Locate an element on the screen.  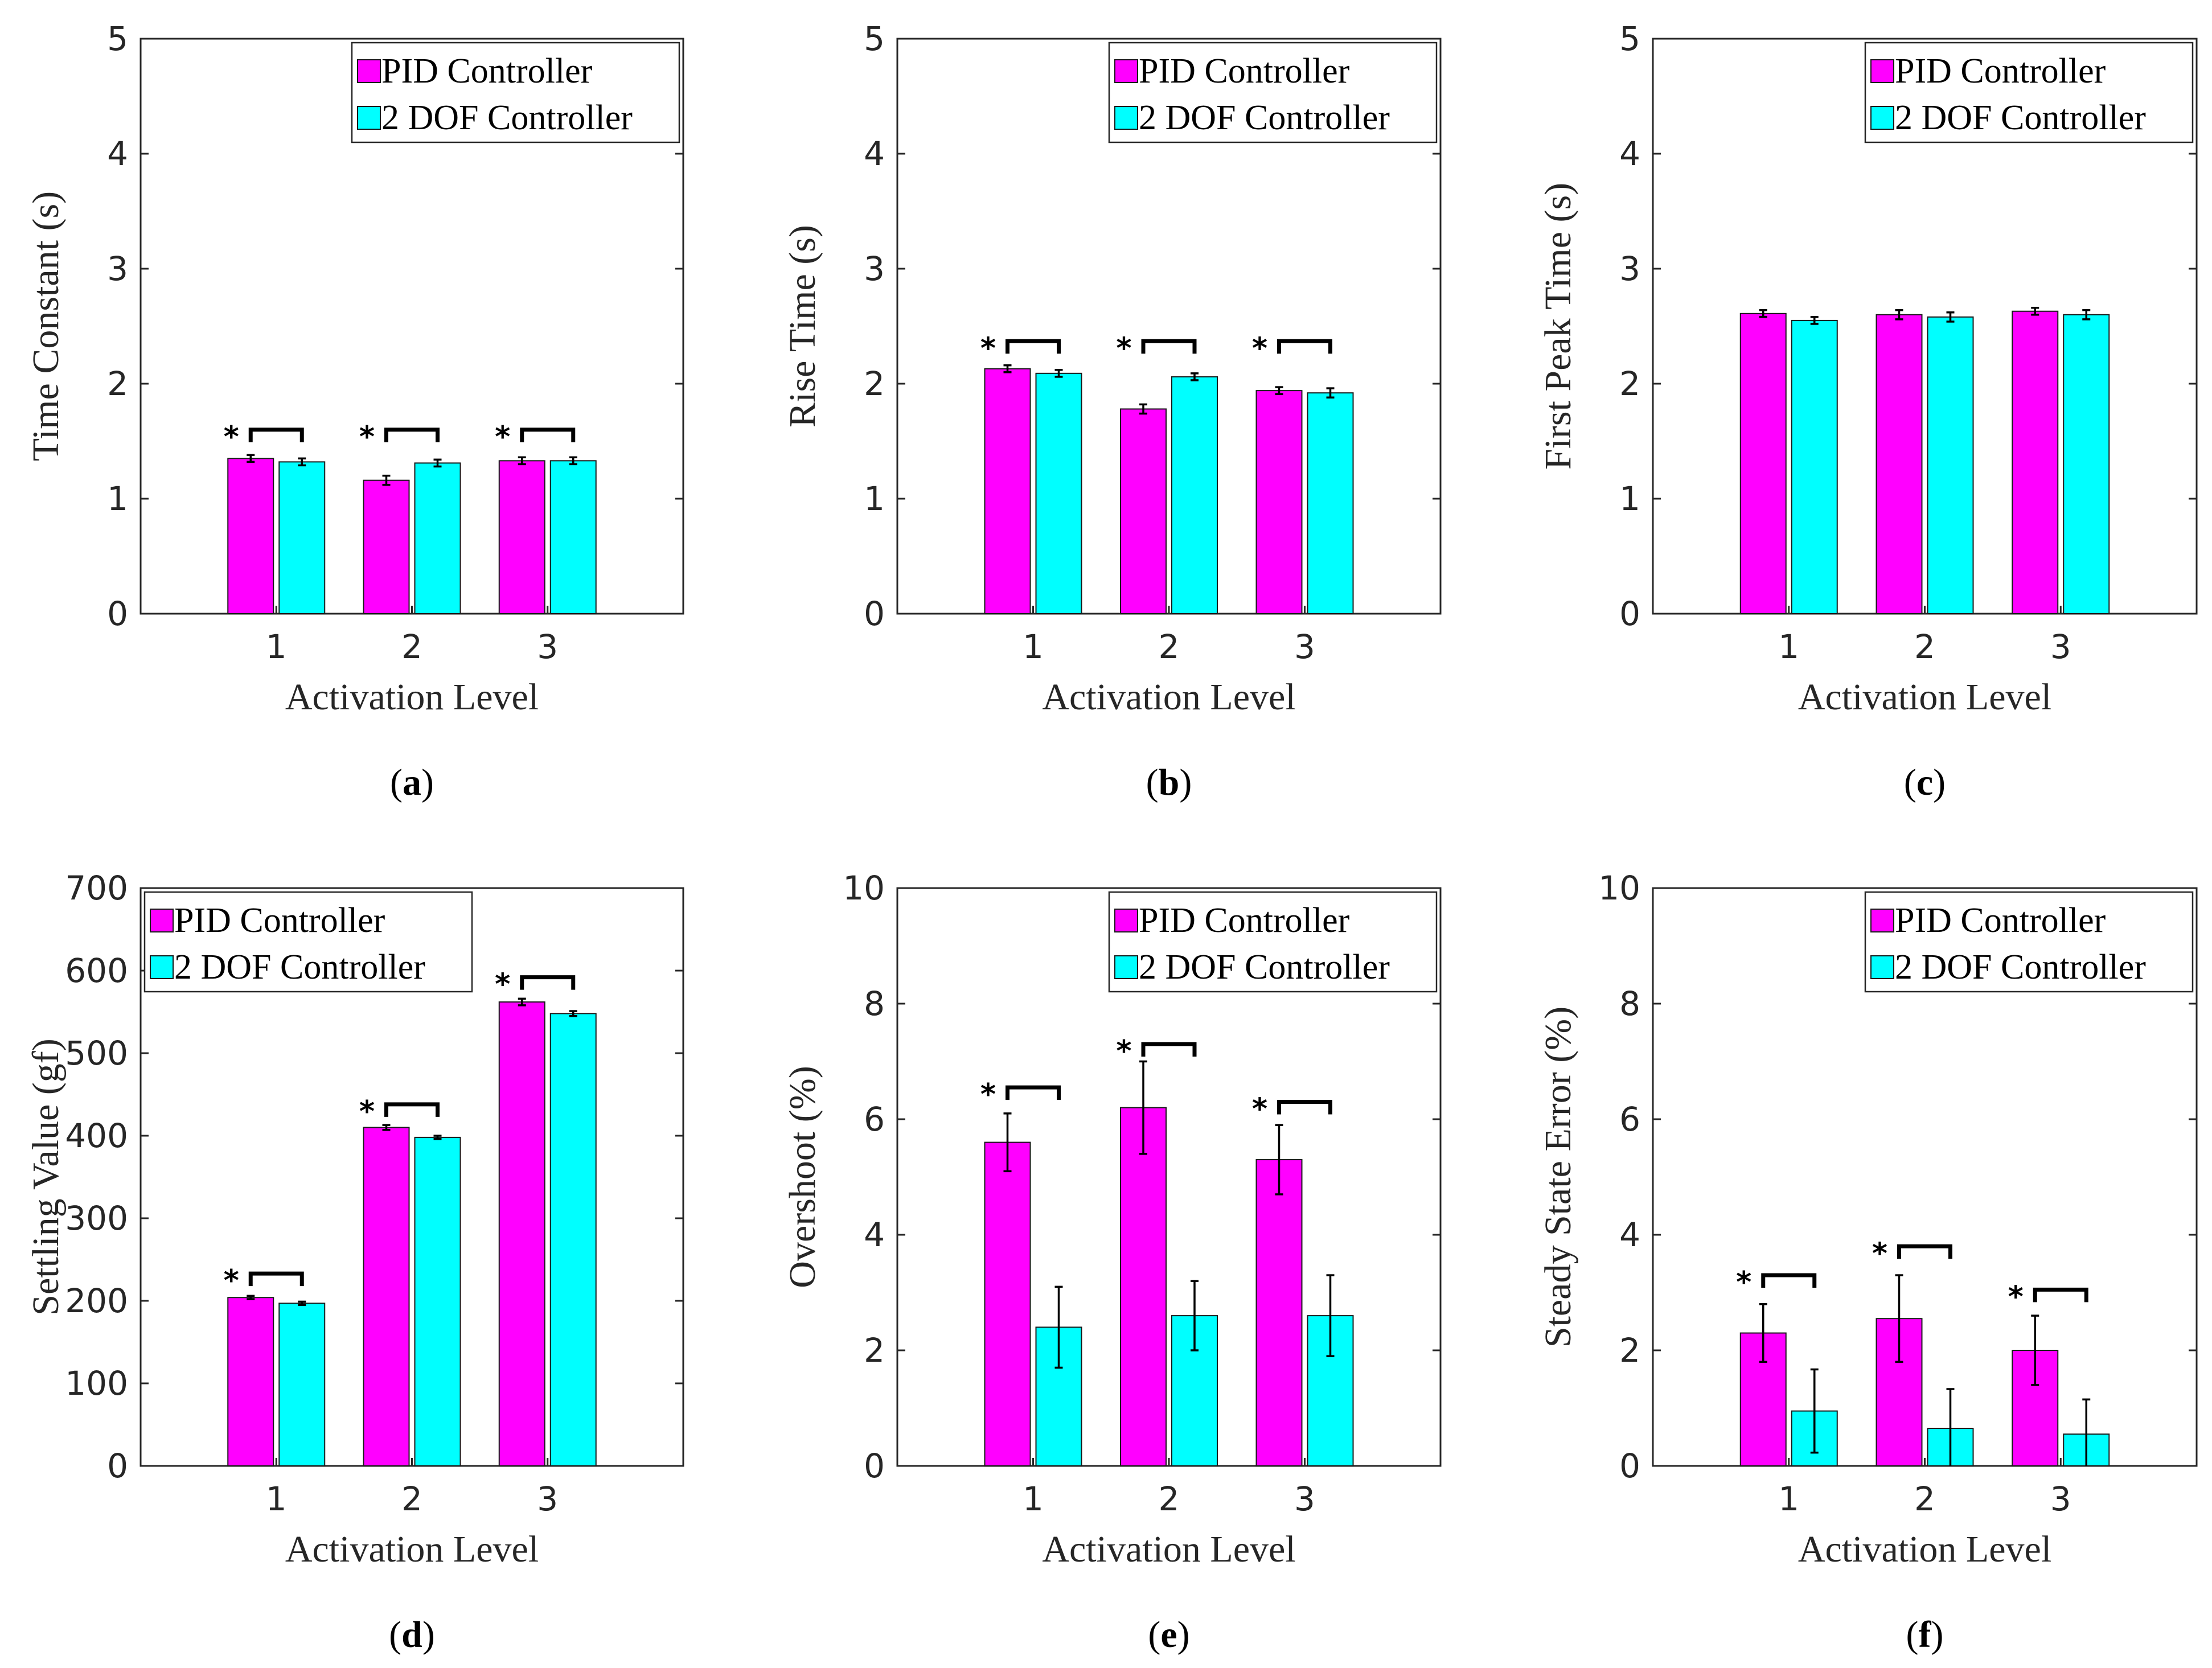
y-axis-title: Time Constant (s) is located at coordinates (46, 326).